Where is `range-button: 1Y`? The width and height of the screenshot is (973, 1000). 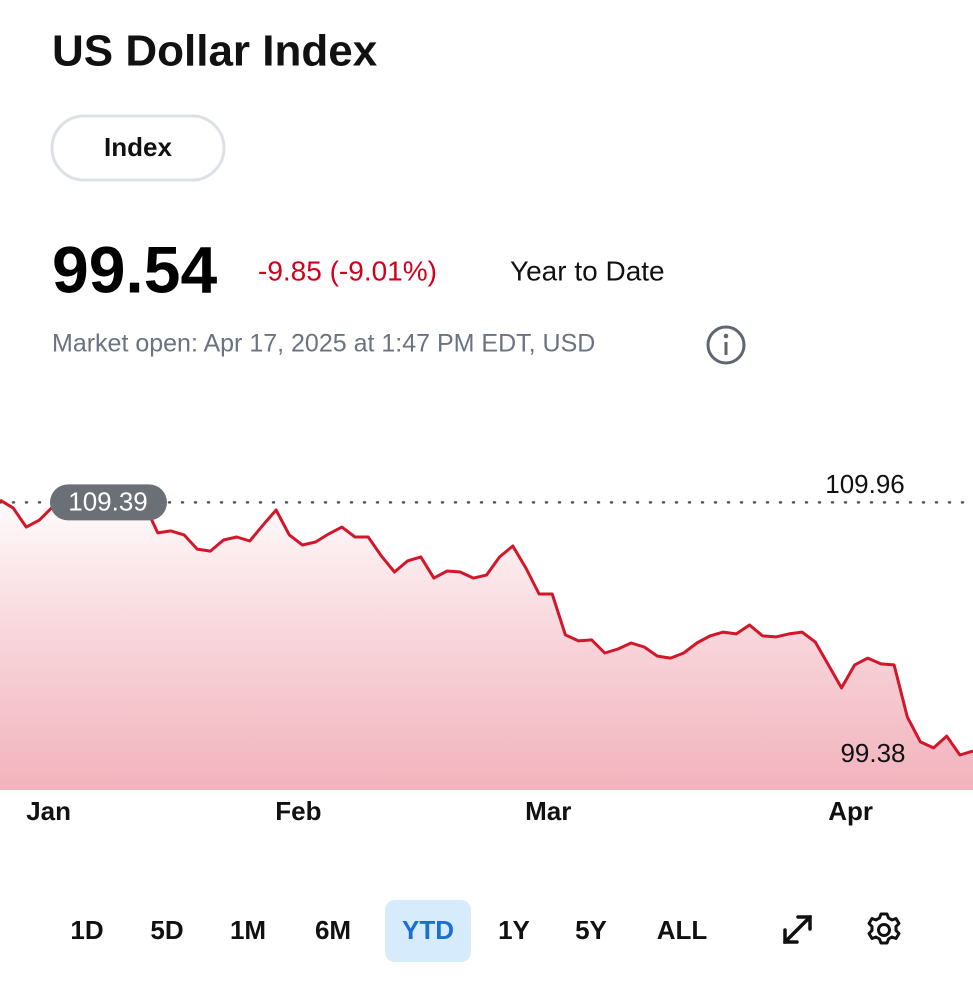
range-button: 1Y is located at coordinates (514, 930).